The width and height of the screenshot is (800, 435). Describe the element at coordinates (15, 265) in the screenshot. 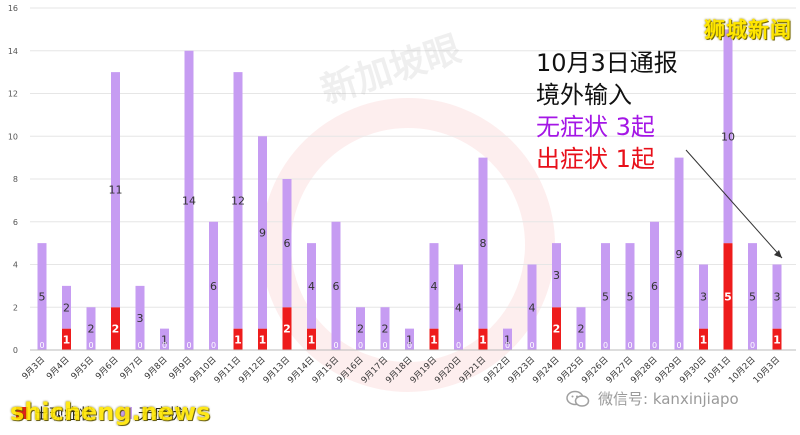

I see `y-tick-label: 4` at that location.